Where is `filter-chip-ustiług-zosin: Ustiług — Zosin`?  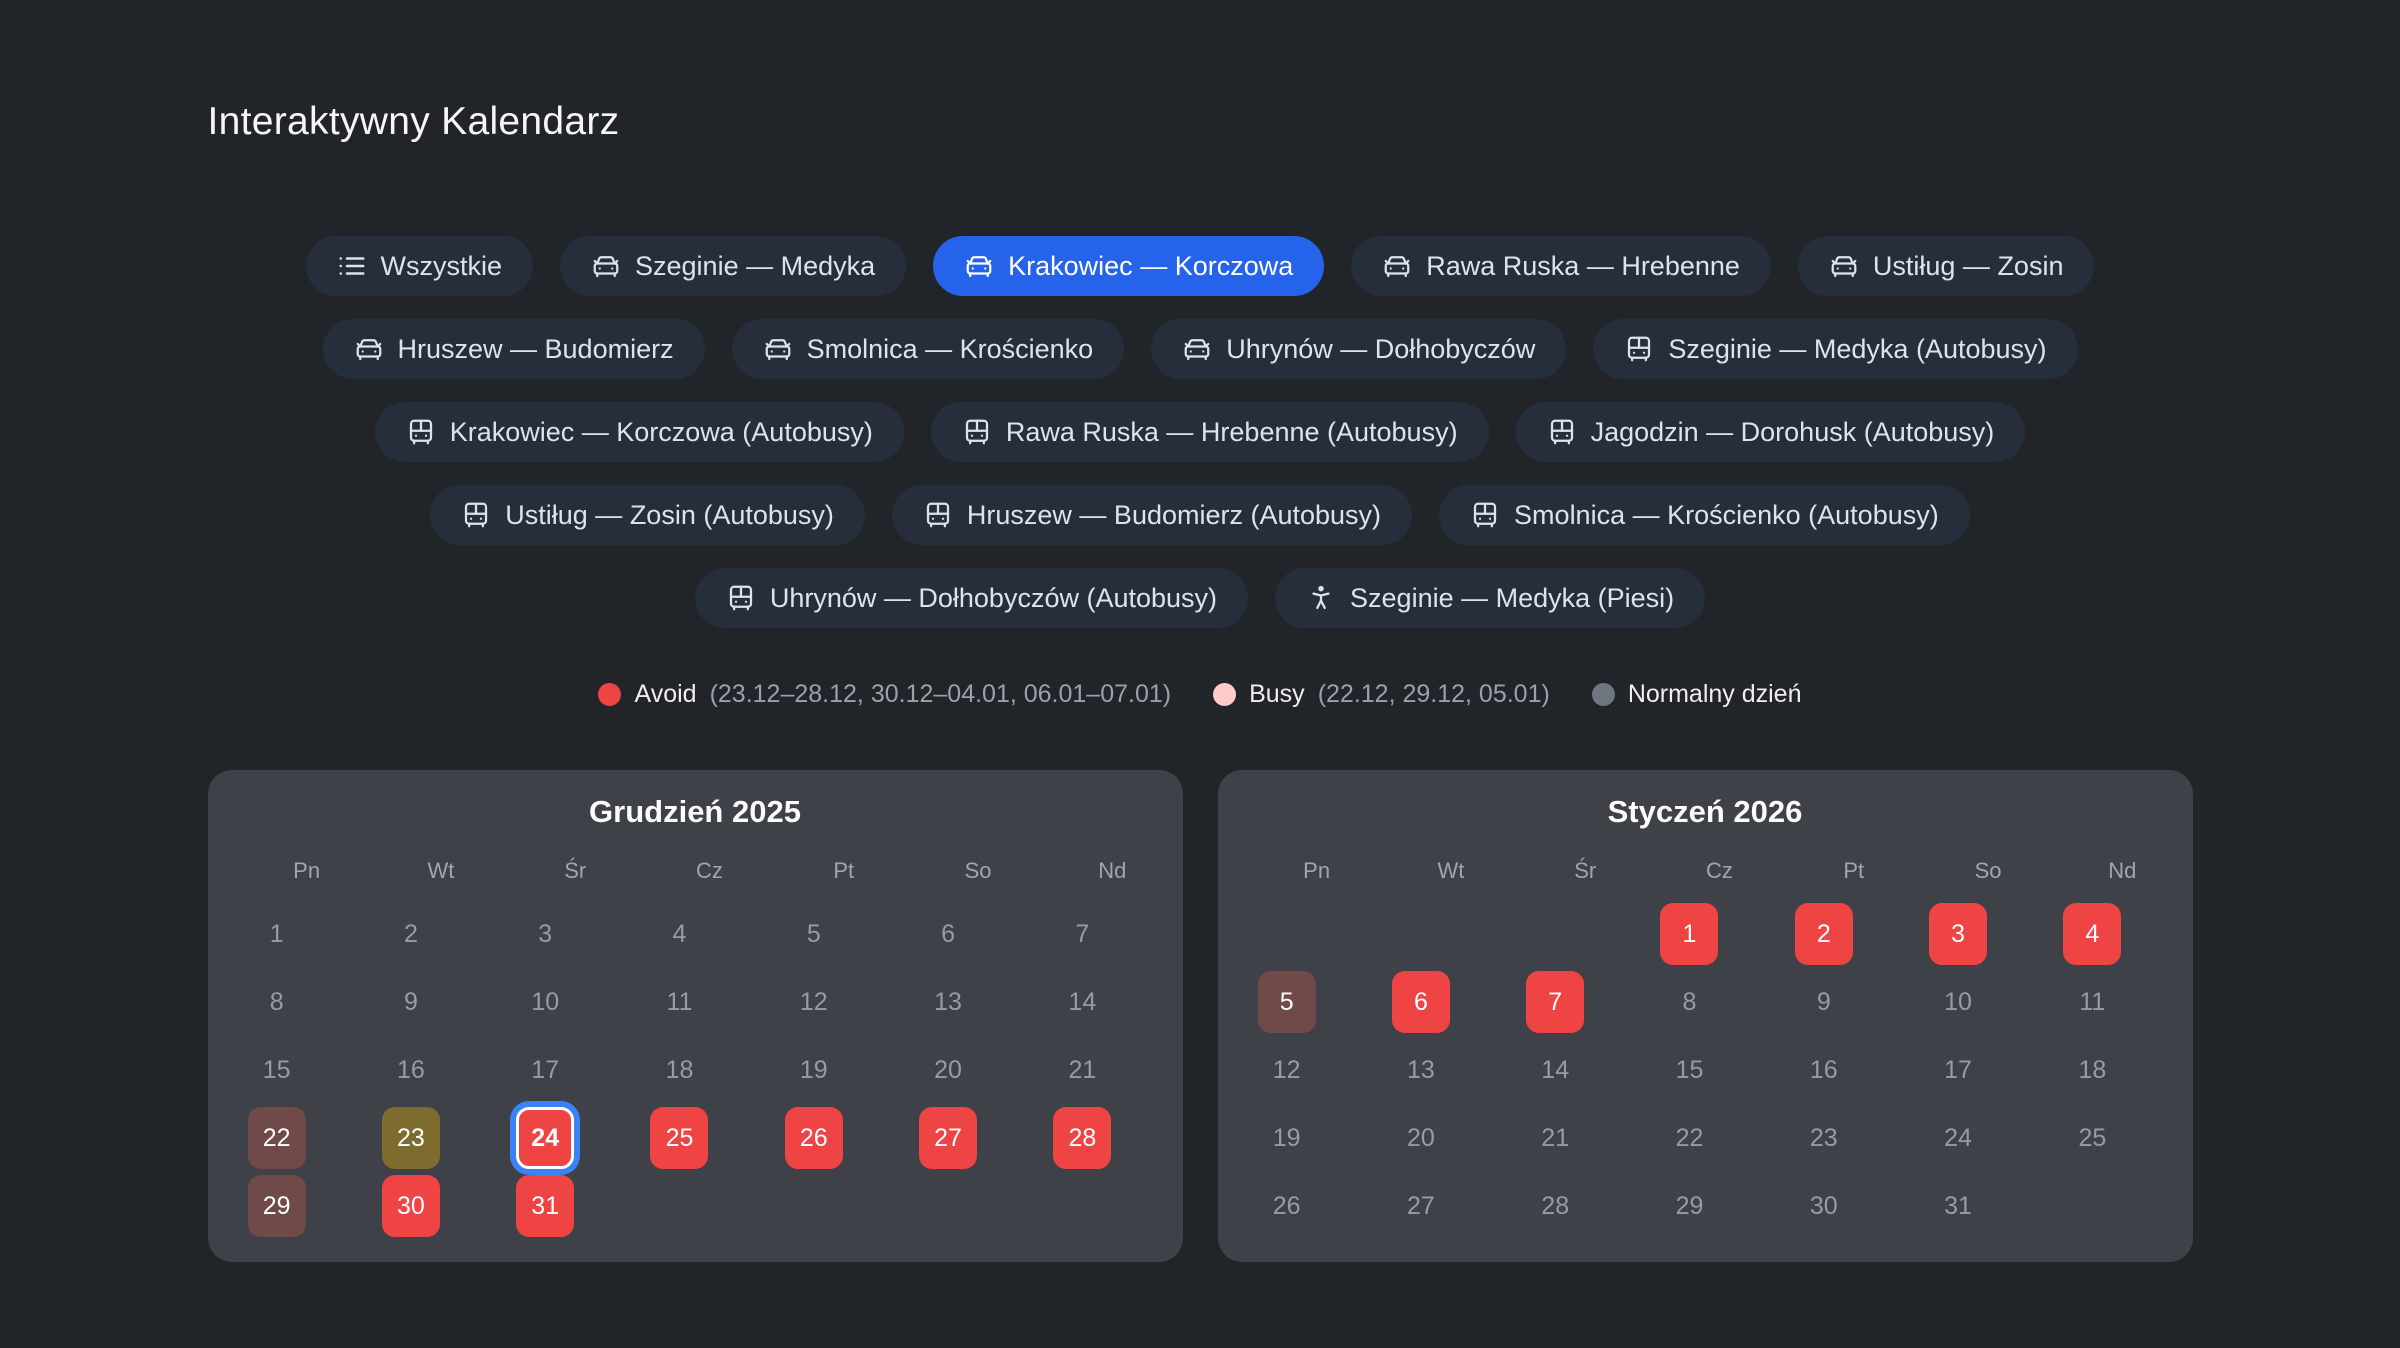 filter-chip-ustiług-zosin: Ustiług — Zosin is located at coordinates (1946, 266).